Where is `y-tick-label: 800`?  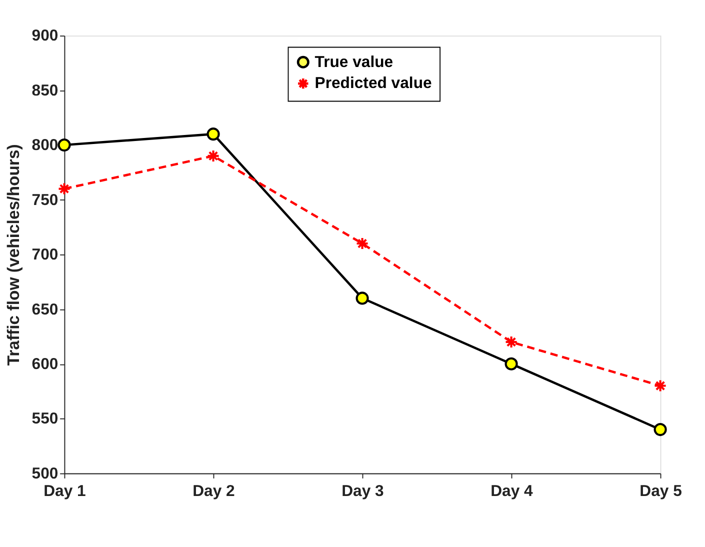 y-tick-label: 800 is located at coordinates (45, 145).